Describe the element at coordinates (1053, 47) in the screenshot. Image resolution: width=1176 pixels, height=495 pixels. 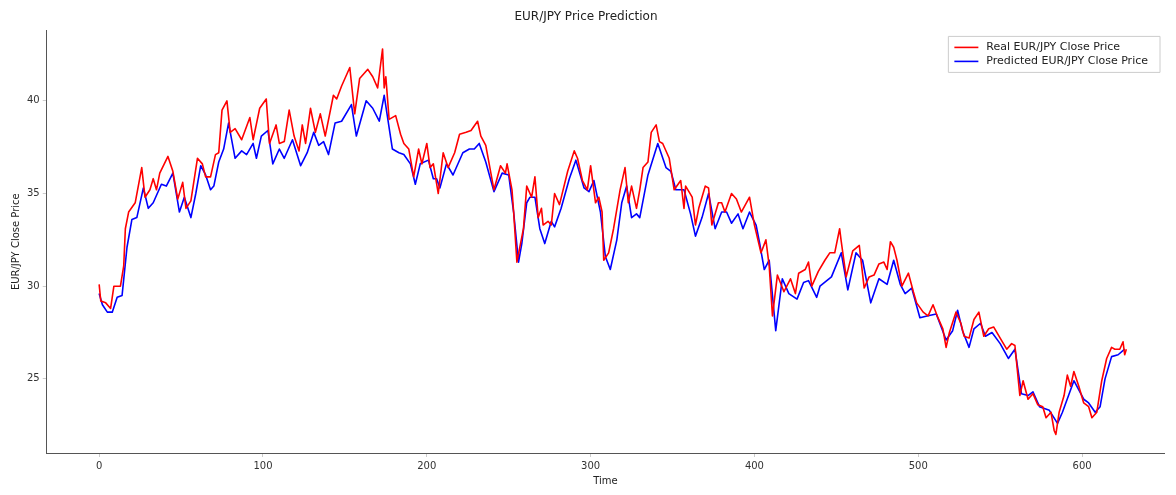
I see `legend-label: Real EUR/JPY Close Price` at that location.